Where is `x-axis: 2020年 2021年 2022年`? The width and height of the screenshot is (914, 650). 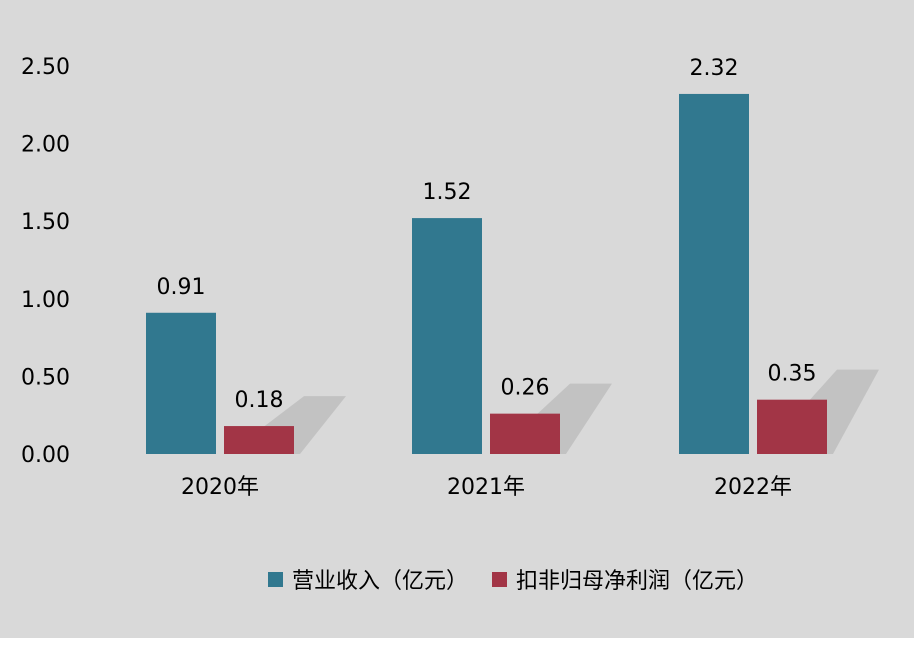
x-axis: 2020年 2021年 2022年 is located at coordinates (486, 487).